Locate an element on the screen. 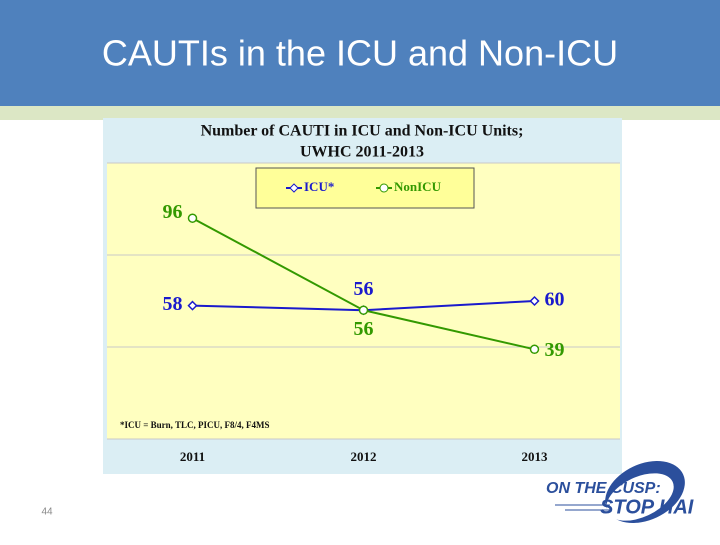 The image size is (720, 545). x-tick-label: 2011 is located at coordinates (192, 456).